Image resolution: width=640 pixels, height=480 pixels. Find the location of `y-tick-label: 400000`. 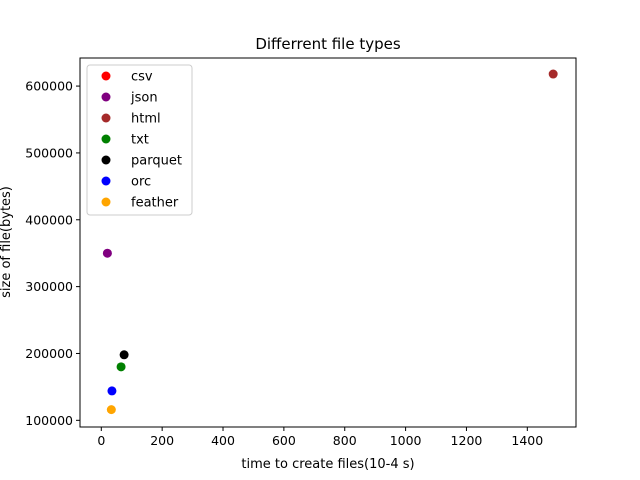

y-tick-label: 400000 is located at coordinates (49, 219).